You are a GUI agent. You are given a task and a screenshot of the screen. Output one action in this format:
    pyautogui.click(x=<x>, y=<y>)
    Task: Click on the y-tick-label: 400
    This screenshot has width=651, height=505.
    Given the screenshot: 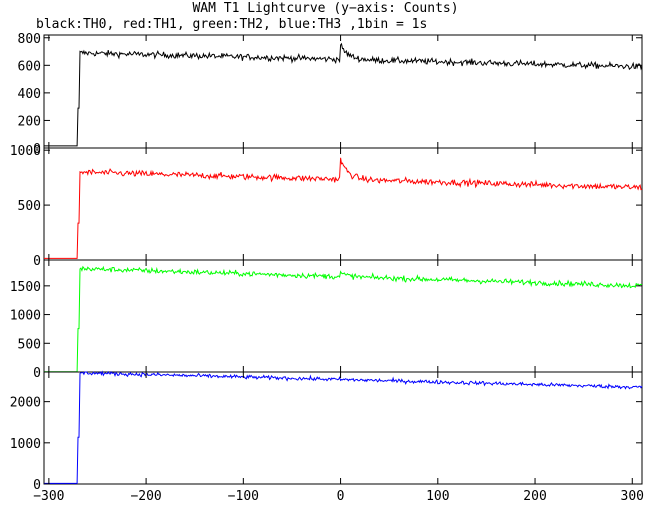 What is the action you would take?
    pyautogui.click(x=29, y=94)
    